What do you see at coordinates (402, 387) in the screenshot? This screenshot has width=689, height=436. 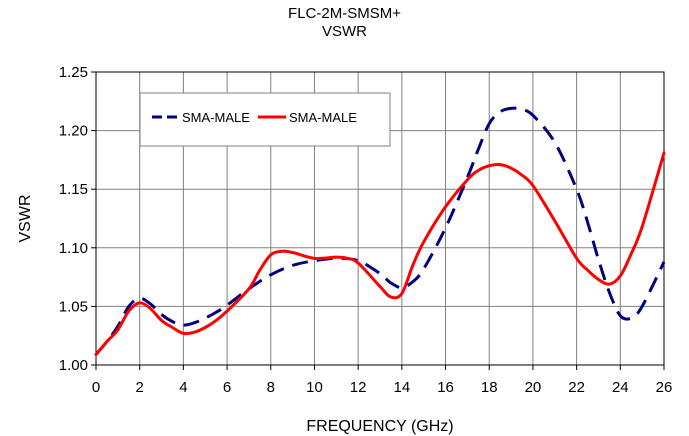 I see `x-tick-label: 14` at bounding box center [402, 387].